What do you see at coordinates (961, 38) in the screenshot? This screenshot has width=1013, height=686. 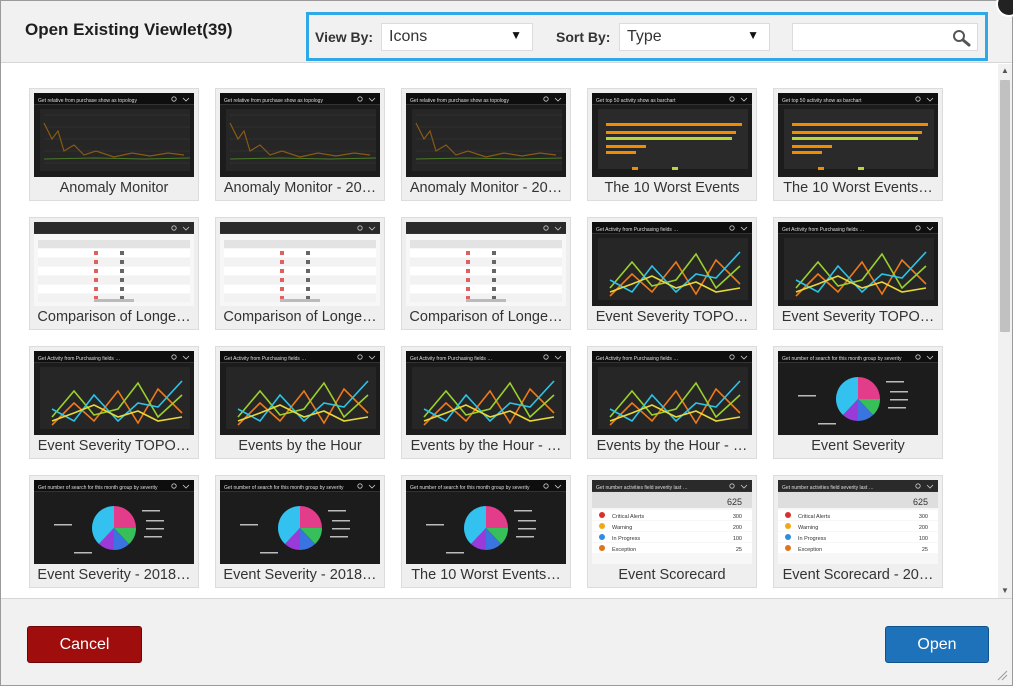 I see `search-icon` at bounding box center [961, 38].